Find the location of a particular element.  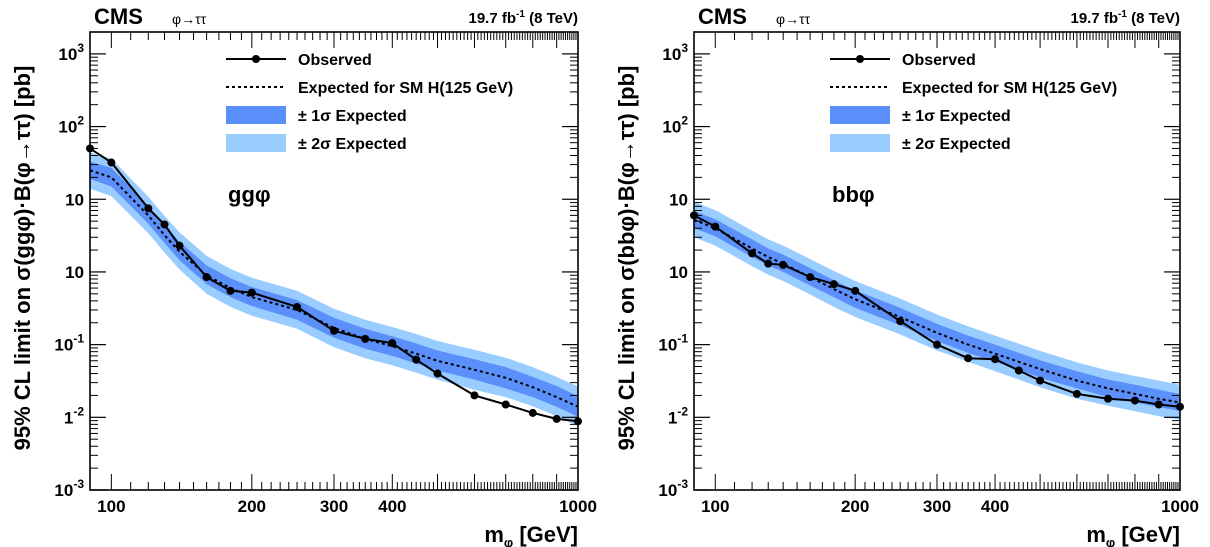

x-axis-title-main: m is located at coordinates (494, 534).